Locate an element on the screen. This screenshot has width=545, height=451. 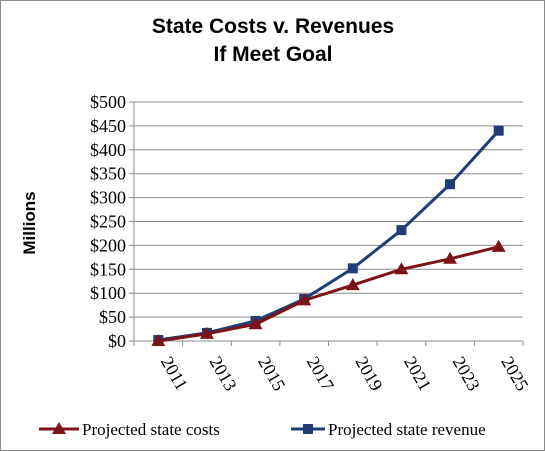
x-tick-label: 2019 is located at coordinates (368, 373).